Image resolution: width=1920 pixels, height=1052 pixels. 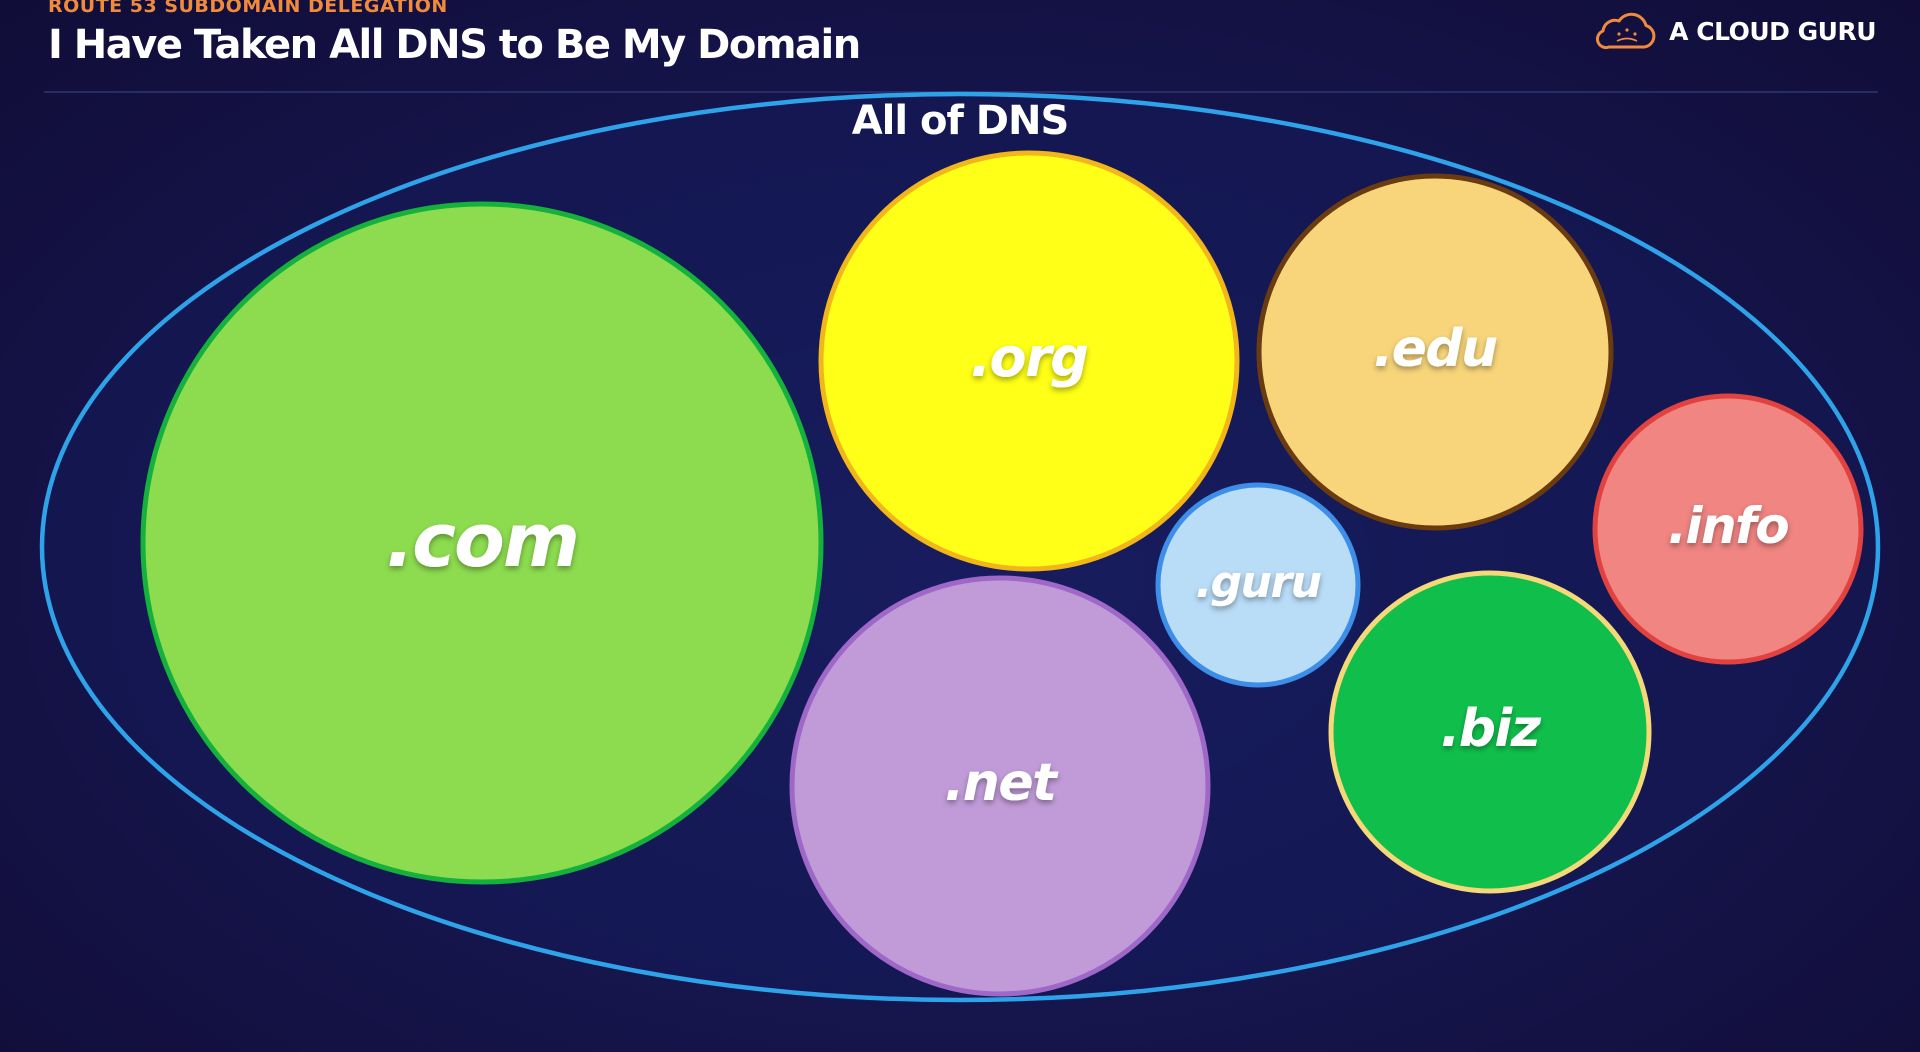 I want to click on brand: A CLOUD GURU, so click(x=1735, y=31).